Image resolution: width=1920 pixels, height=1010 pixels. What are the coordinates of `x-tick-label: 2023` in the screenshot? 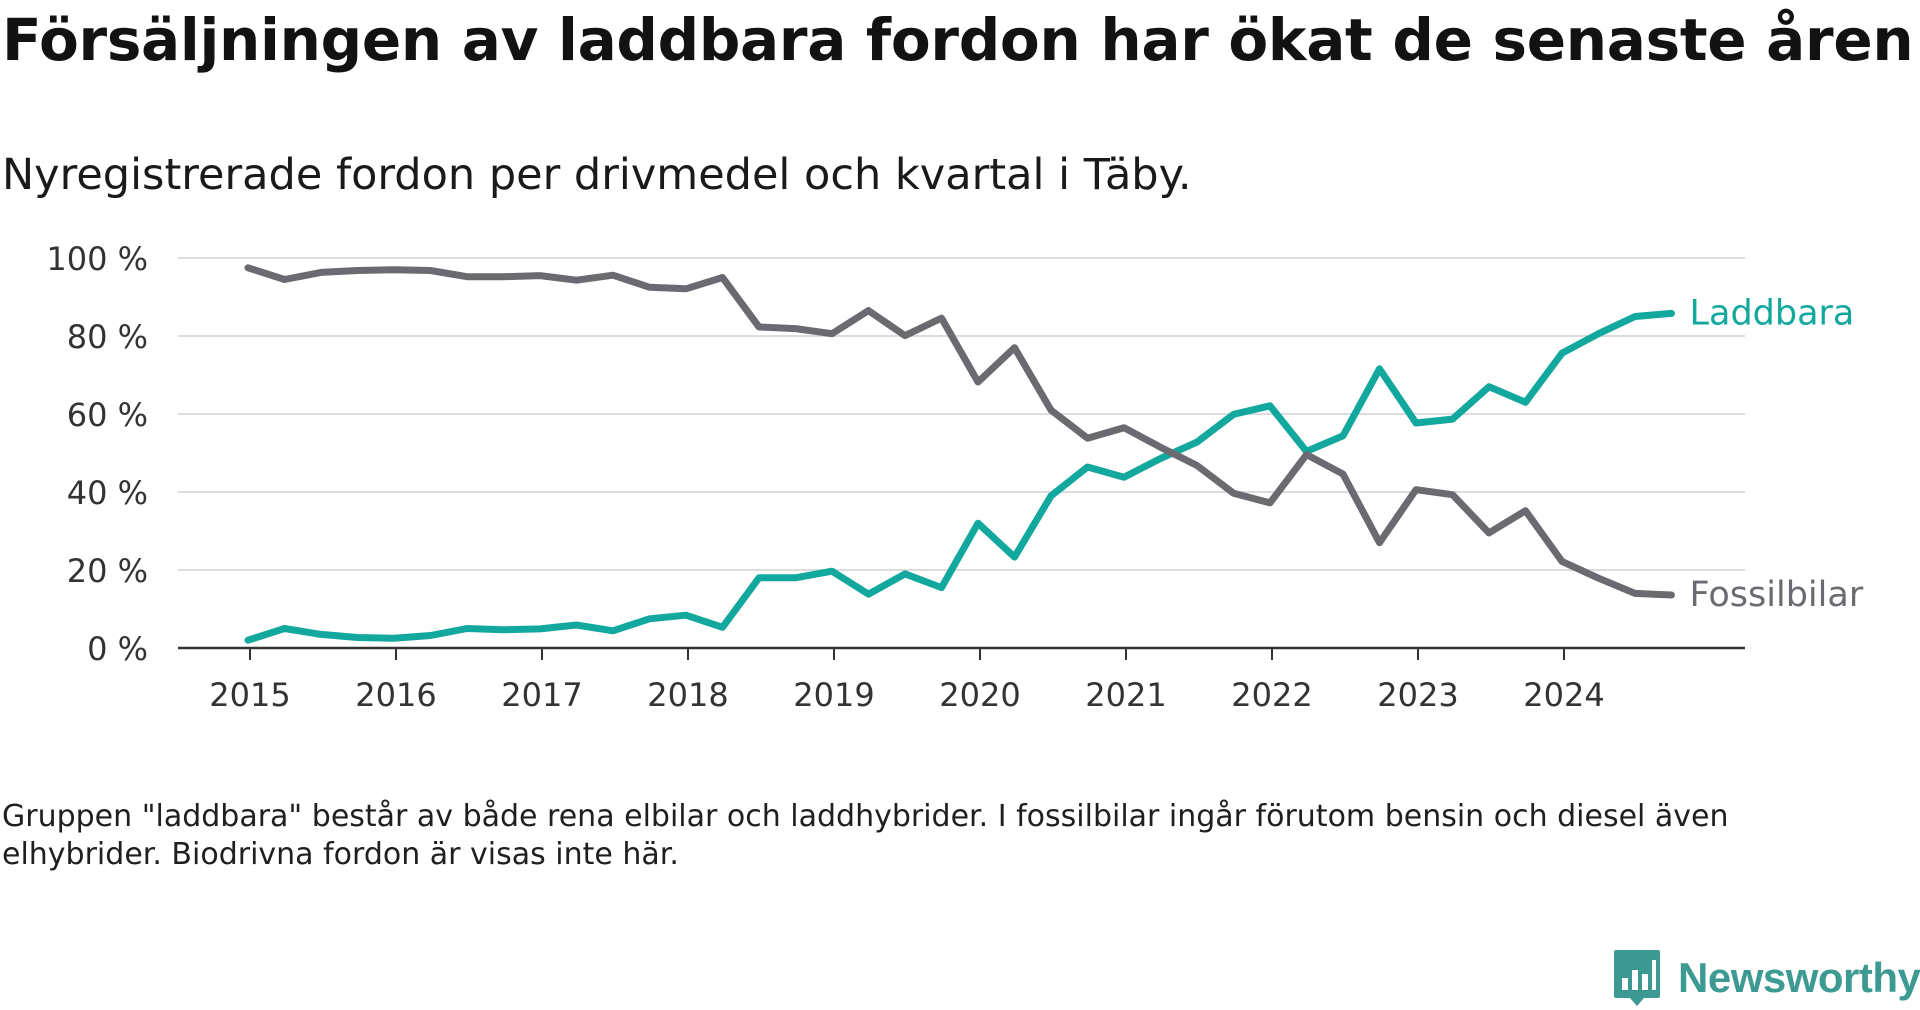 It's located at (1417, 695).